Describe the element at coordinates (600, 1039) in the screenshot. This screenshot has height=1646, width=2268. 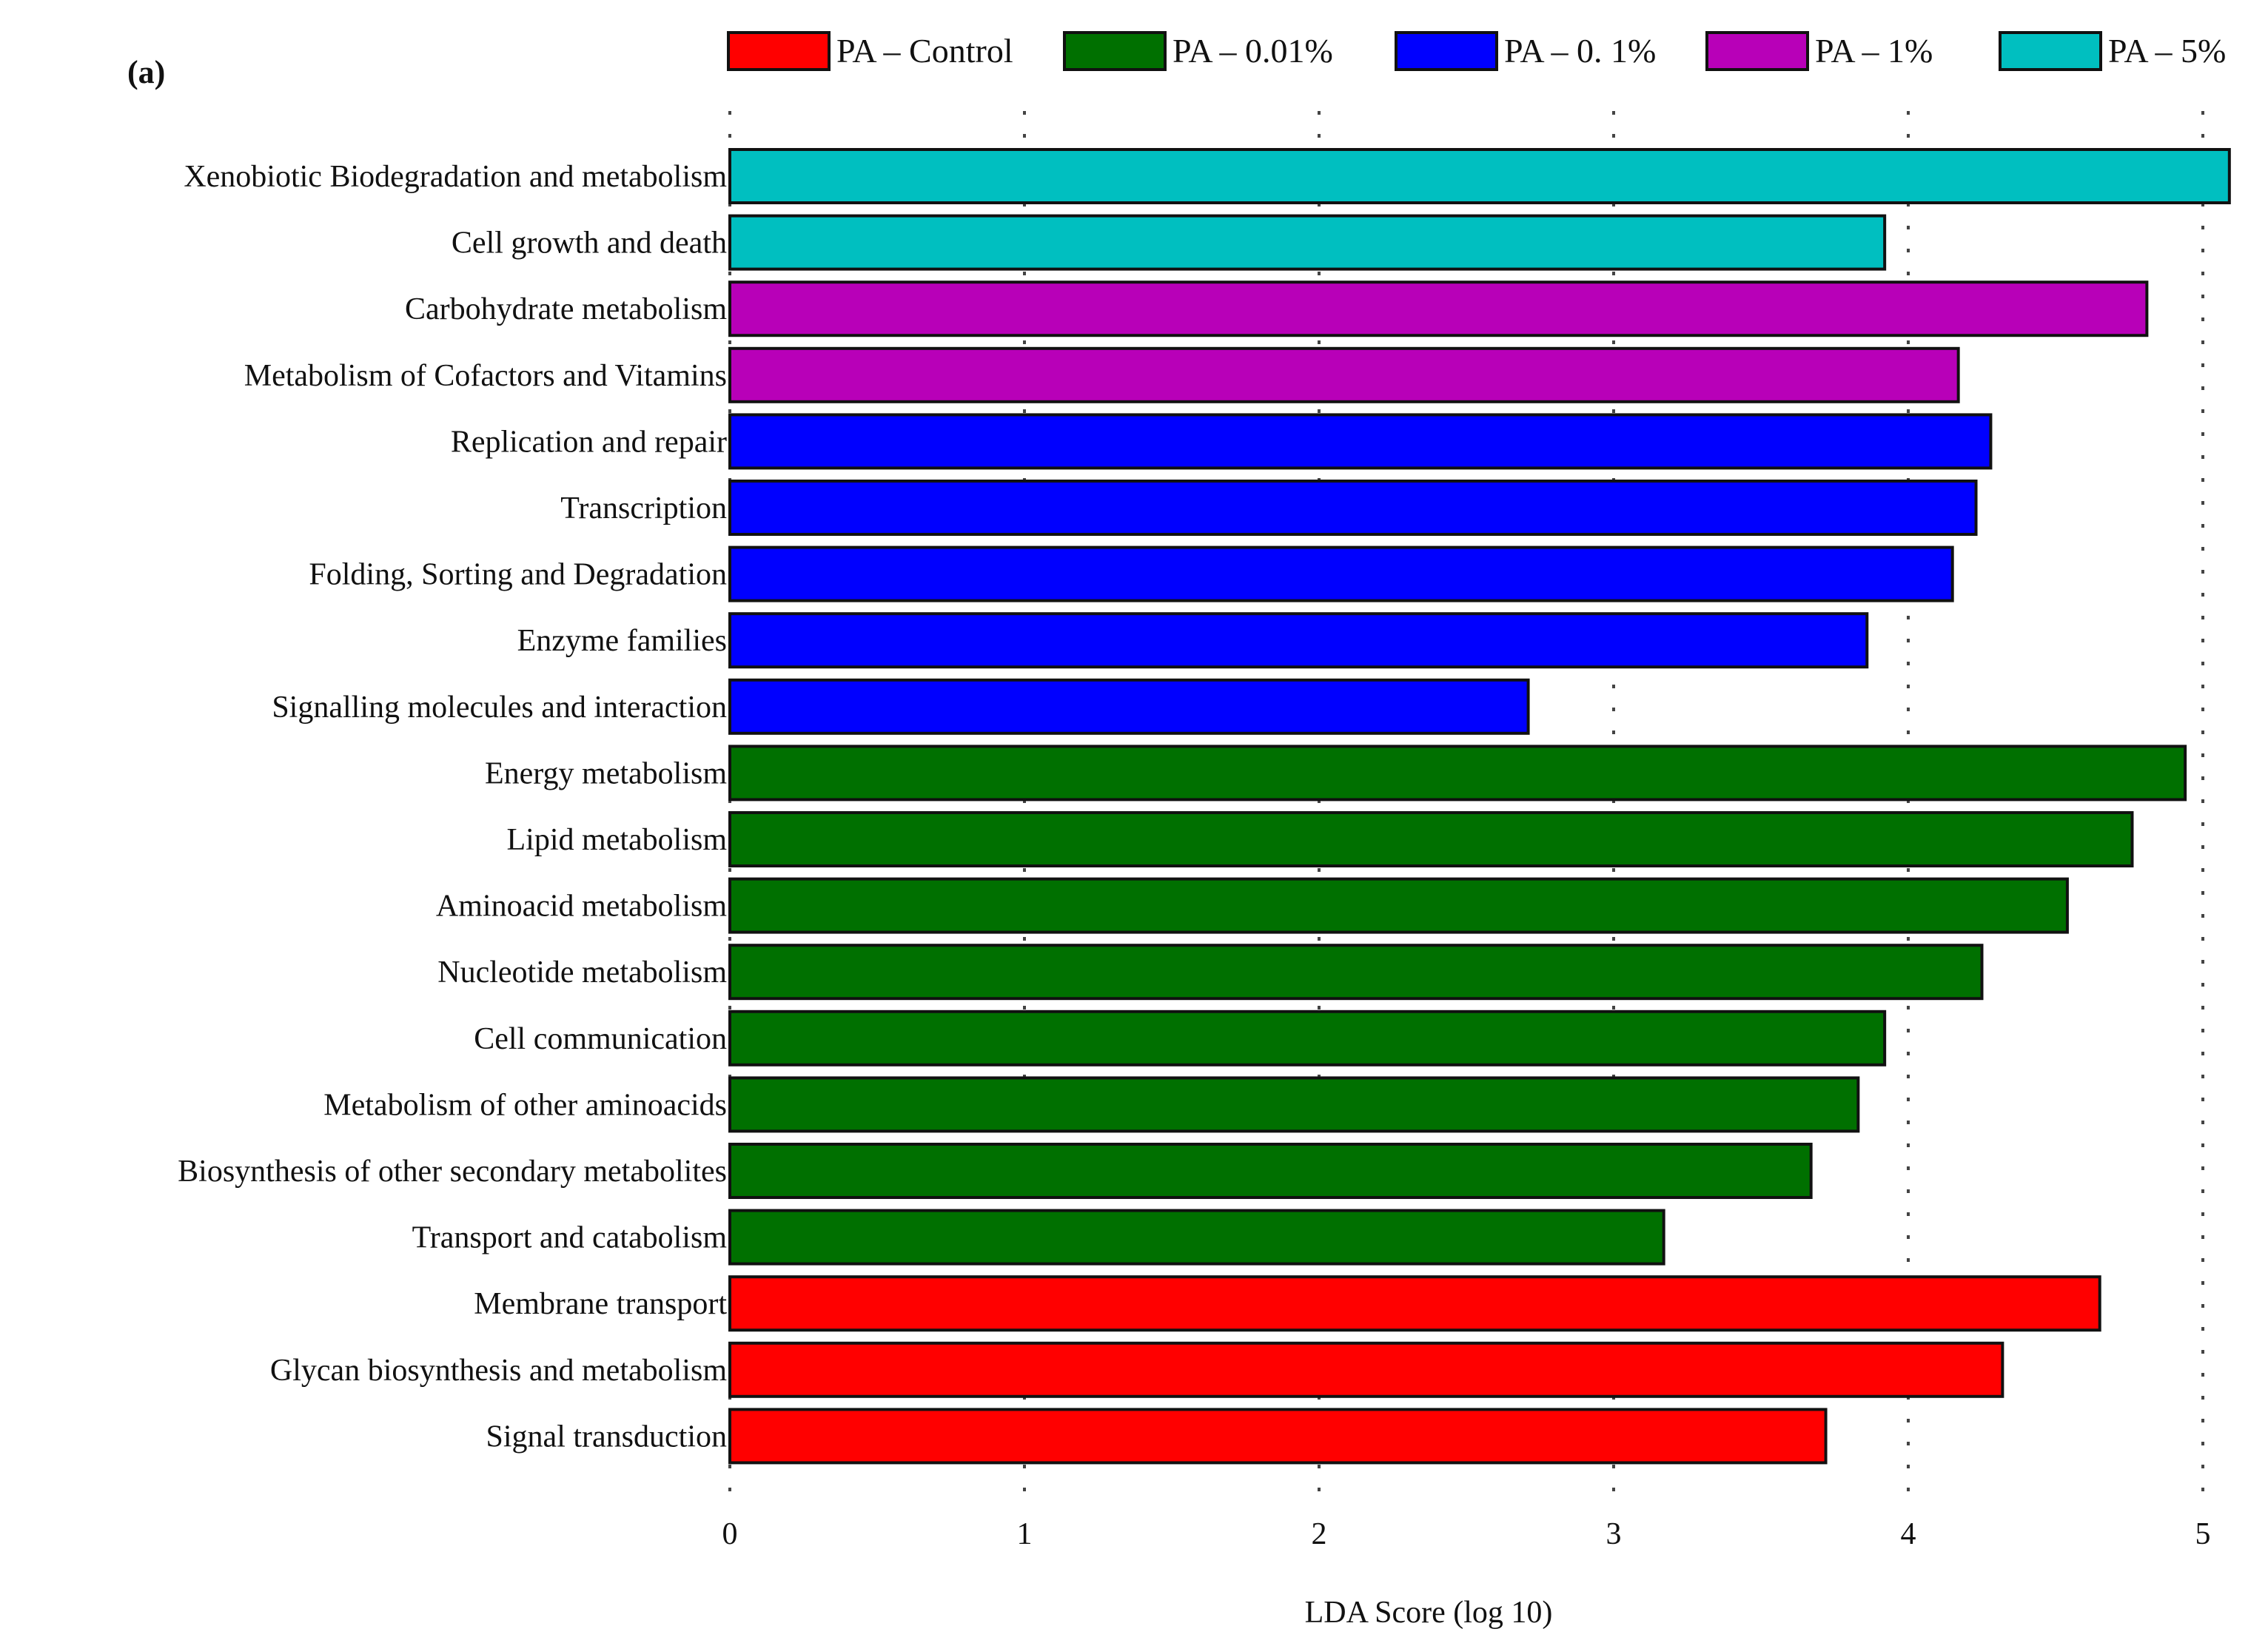
I see `category-label-14: Cell communication` at that location.